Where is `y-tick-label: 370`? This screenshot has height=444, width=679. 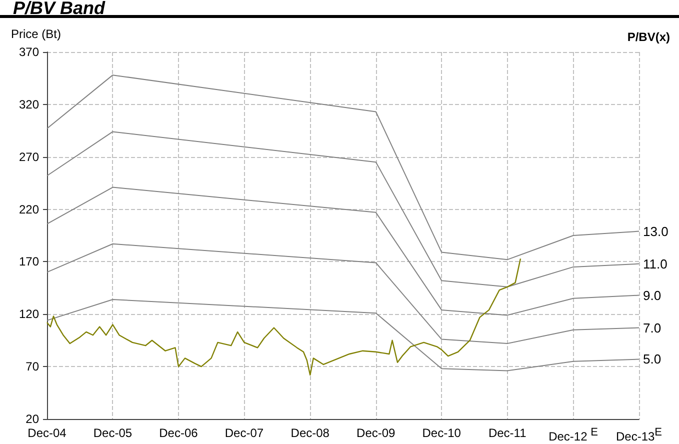 y-tick-label: 370 is located at coordinates (29, 52).